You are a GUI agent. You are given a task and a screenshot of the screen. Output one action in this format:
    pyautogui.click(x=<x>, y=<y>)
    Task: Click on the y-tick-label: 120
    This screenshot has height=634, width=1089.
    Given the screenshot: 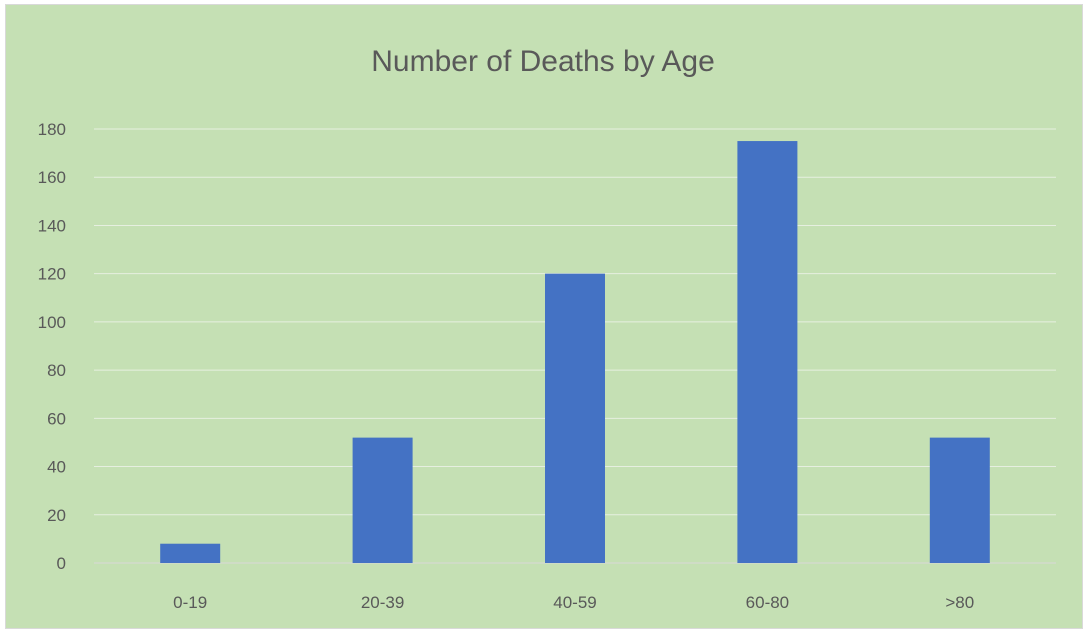 What is the action you would take?
    pyautogui.click(x=52, y=274)
    